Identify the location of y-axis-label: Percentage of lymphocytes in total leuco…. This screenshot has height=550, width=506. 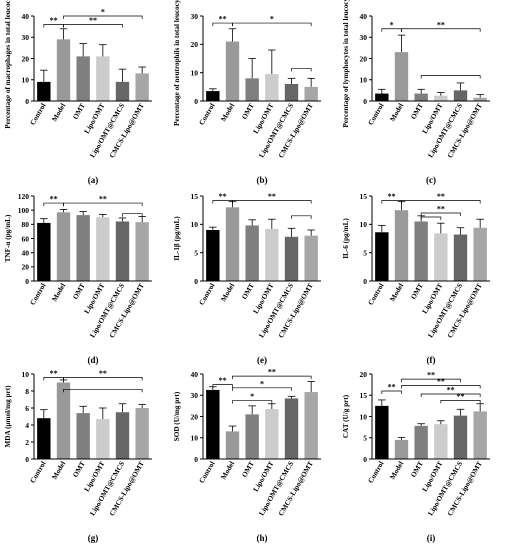
(346, 64).